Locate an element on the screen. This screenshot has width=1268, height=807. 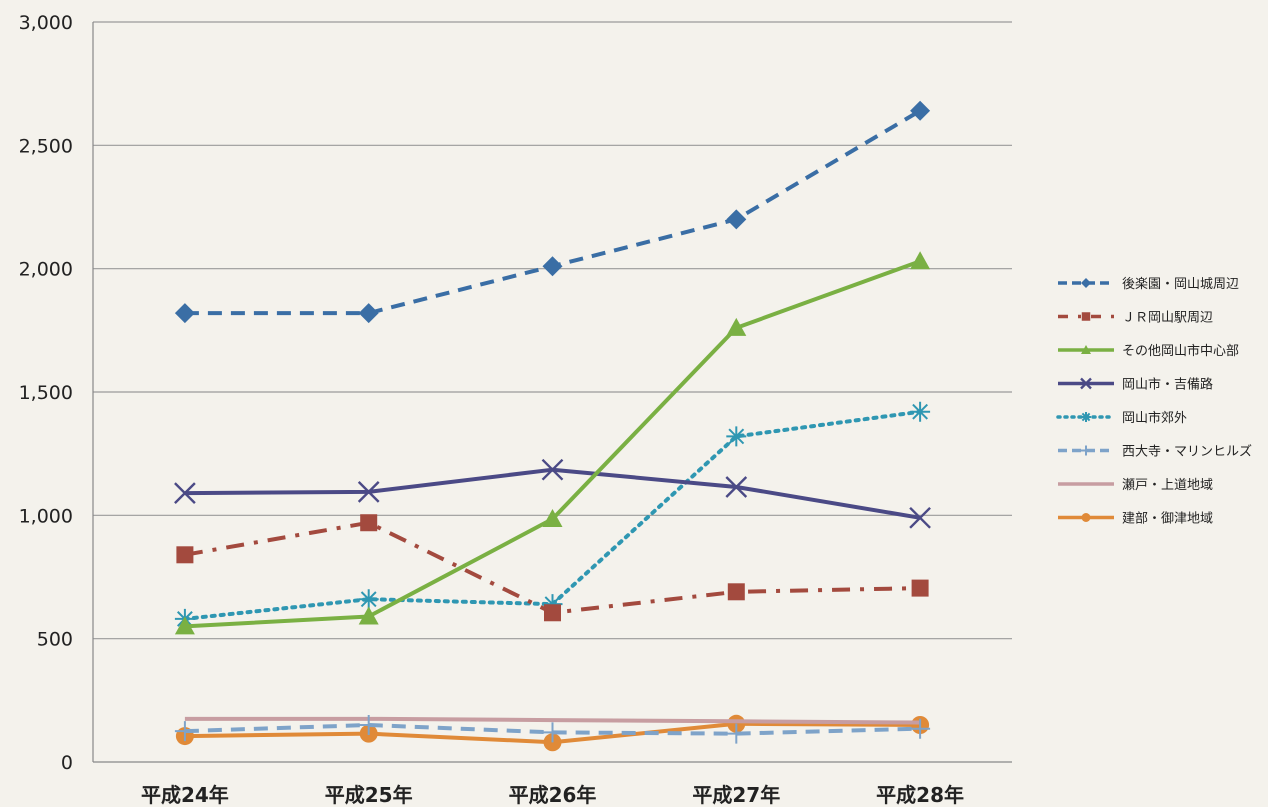
legend-item: その他岡山市中心部 is located at coordinates (1148, 351).